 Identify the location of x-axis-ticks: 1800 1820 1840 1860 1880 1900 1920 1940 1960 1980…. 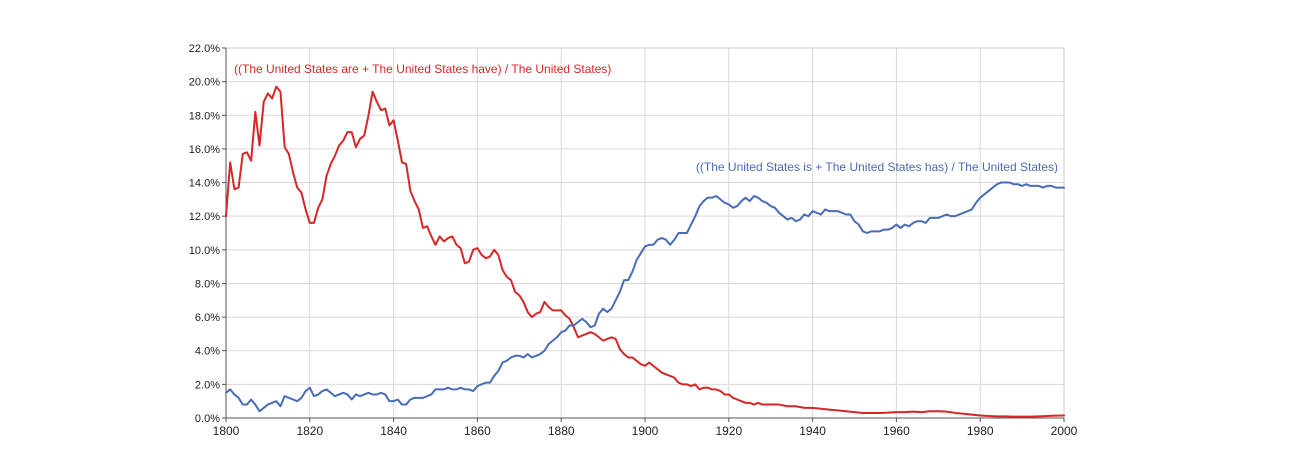
(645, 428).